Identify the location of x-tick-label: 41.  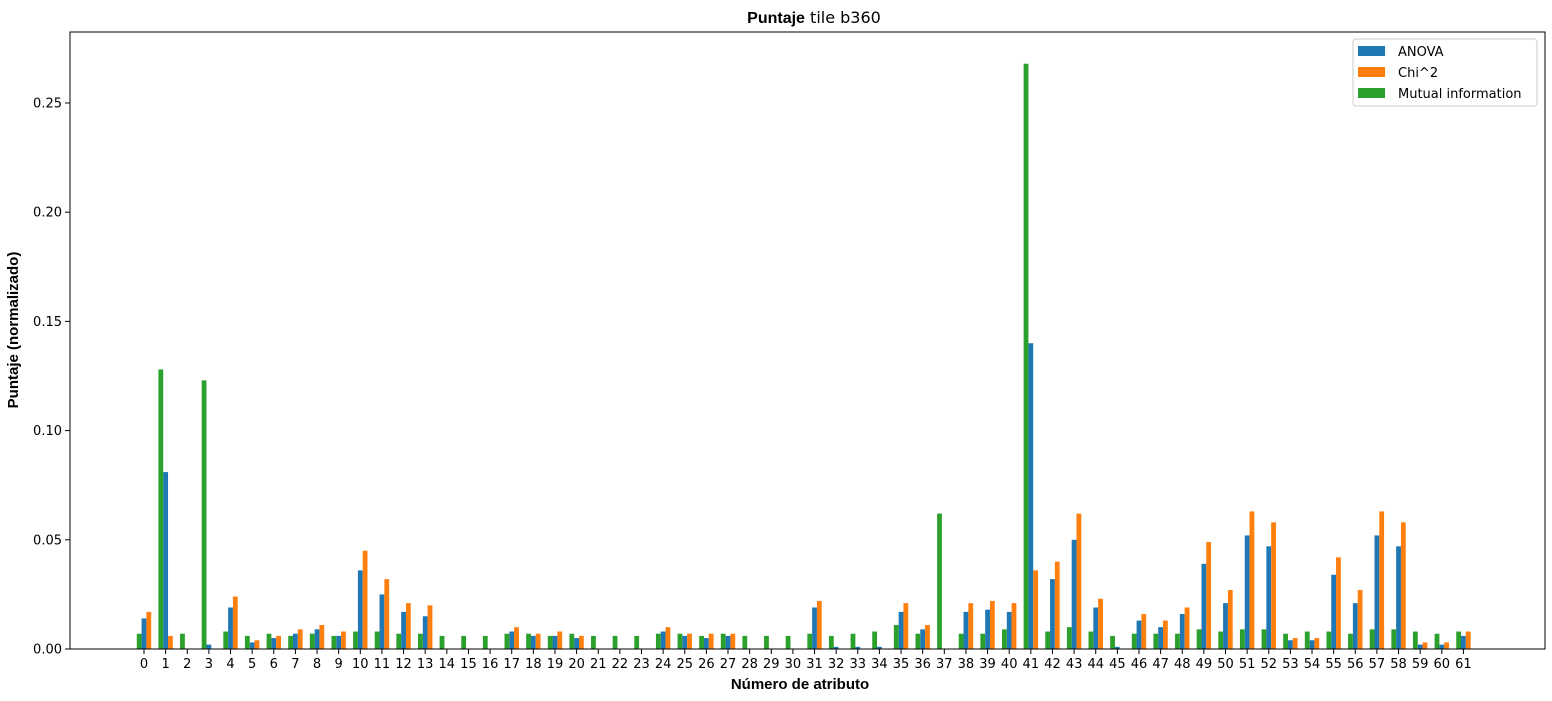
(1031, 664).